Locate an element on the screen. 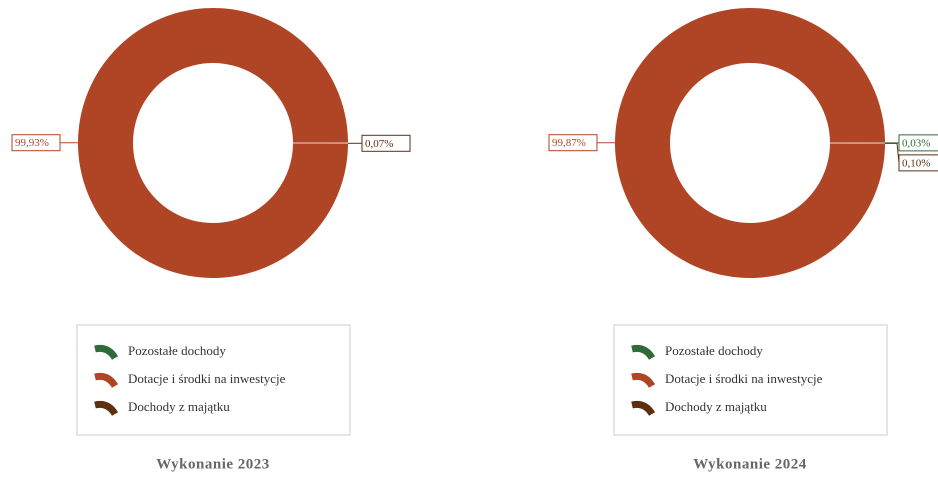 This screenshot has height=478, width=938. leader-line is located at coordinates (892, 152).